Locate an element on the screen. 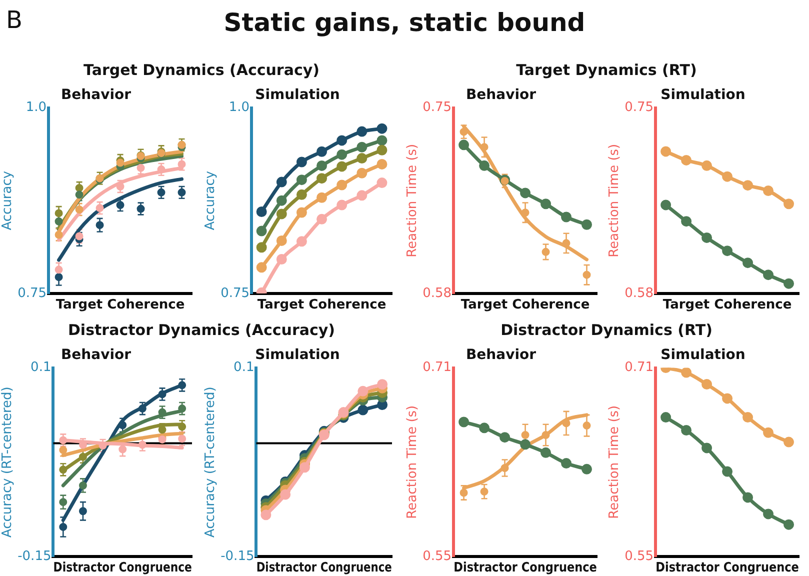 This screenshot has width=809, height=576. chart-title: Target Dynamics (Accuracy) is located at coordinates (201, 70).